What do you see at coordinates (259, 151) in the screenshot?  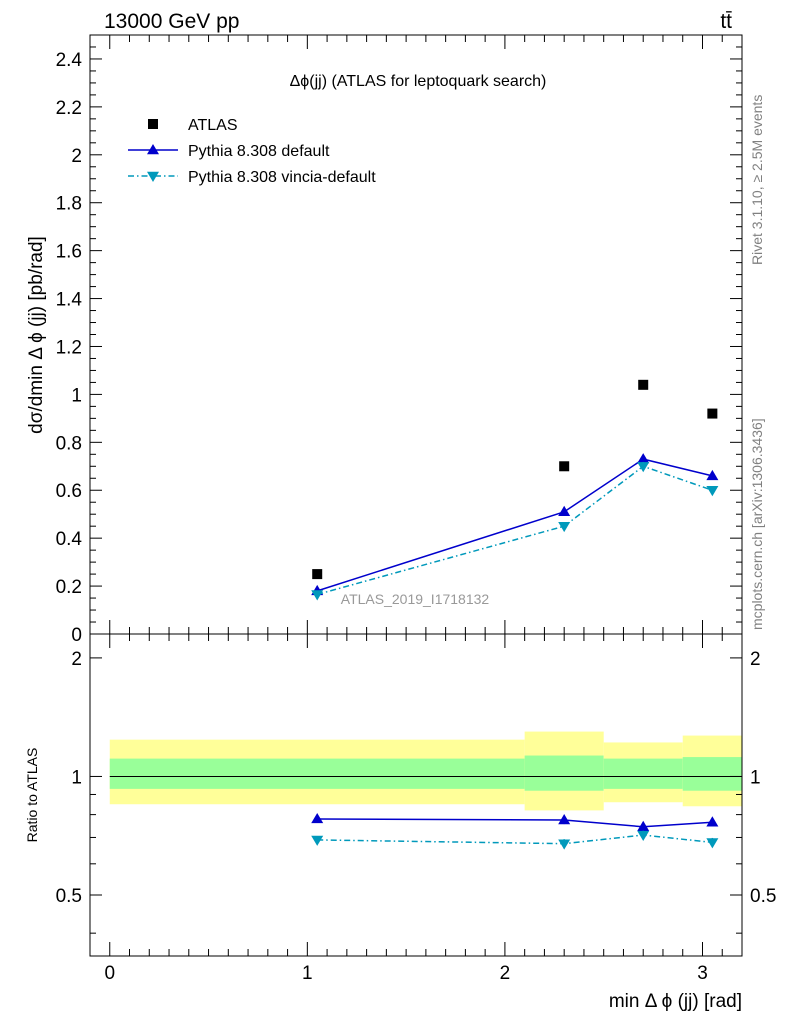 I see `legend-label: Pythia 8.308 default` at bounding box center [259, 151].